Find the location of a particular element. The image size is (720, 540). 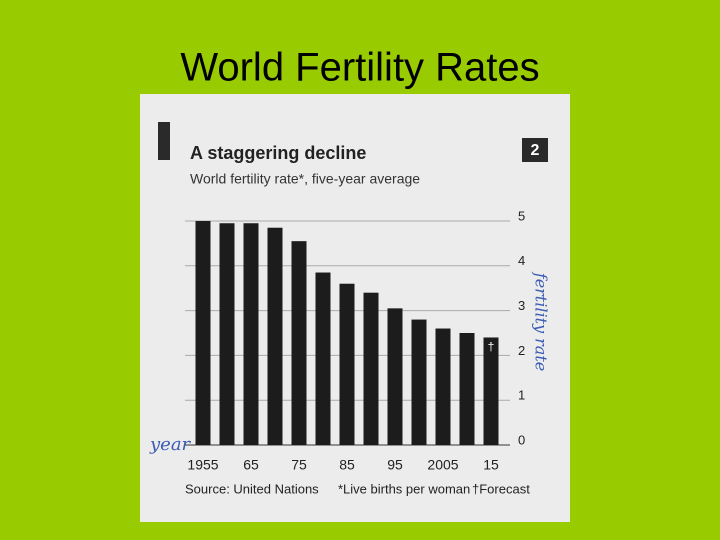

y-tick-label: 2 is located at coordinates (521, 350).